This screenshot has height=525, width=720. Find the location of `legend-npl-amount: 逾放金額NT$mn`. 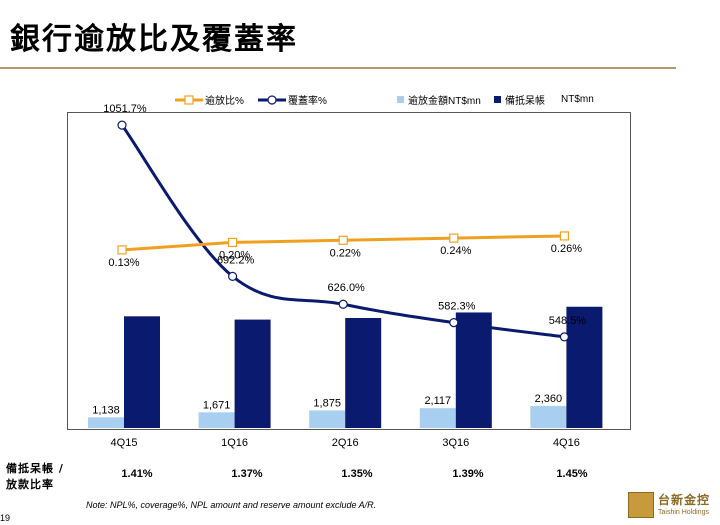

legend-npl-amount: 逾放金額NT$mn is located at coordinates (439, 99).